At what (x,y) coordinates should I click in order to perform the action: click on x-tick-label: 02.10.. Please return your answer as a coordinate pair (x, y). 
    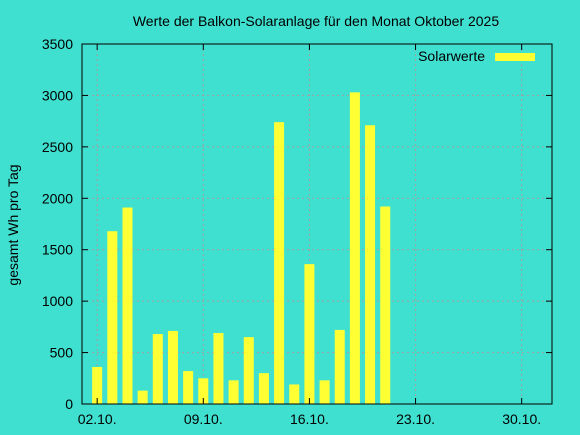
    Looking at the image, I should click on (97, 419).